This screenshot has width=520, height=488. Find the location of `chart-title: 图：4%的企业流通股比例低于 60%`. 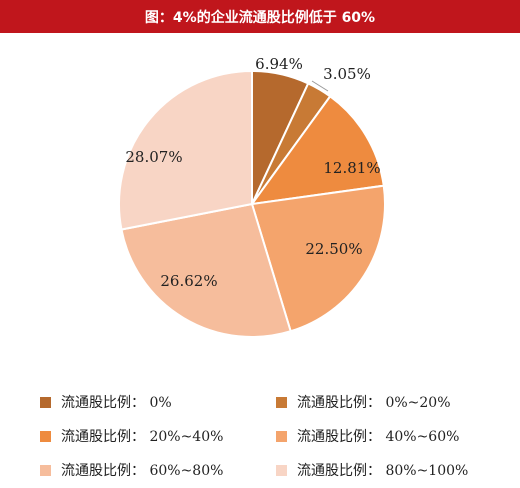

chart-title: 图：4%的企业流通股比例低于 60% is located at coordinates (260, 16).